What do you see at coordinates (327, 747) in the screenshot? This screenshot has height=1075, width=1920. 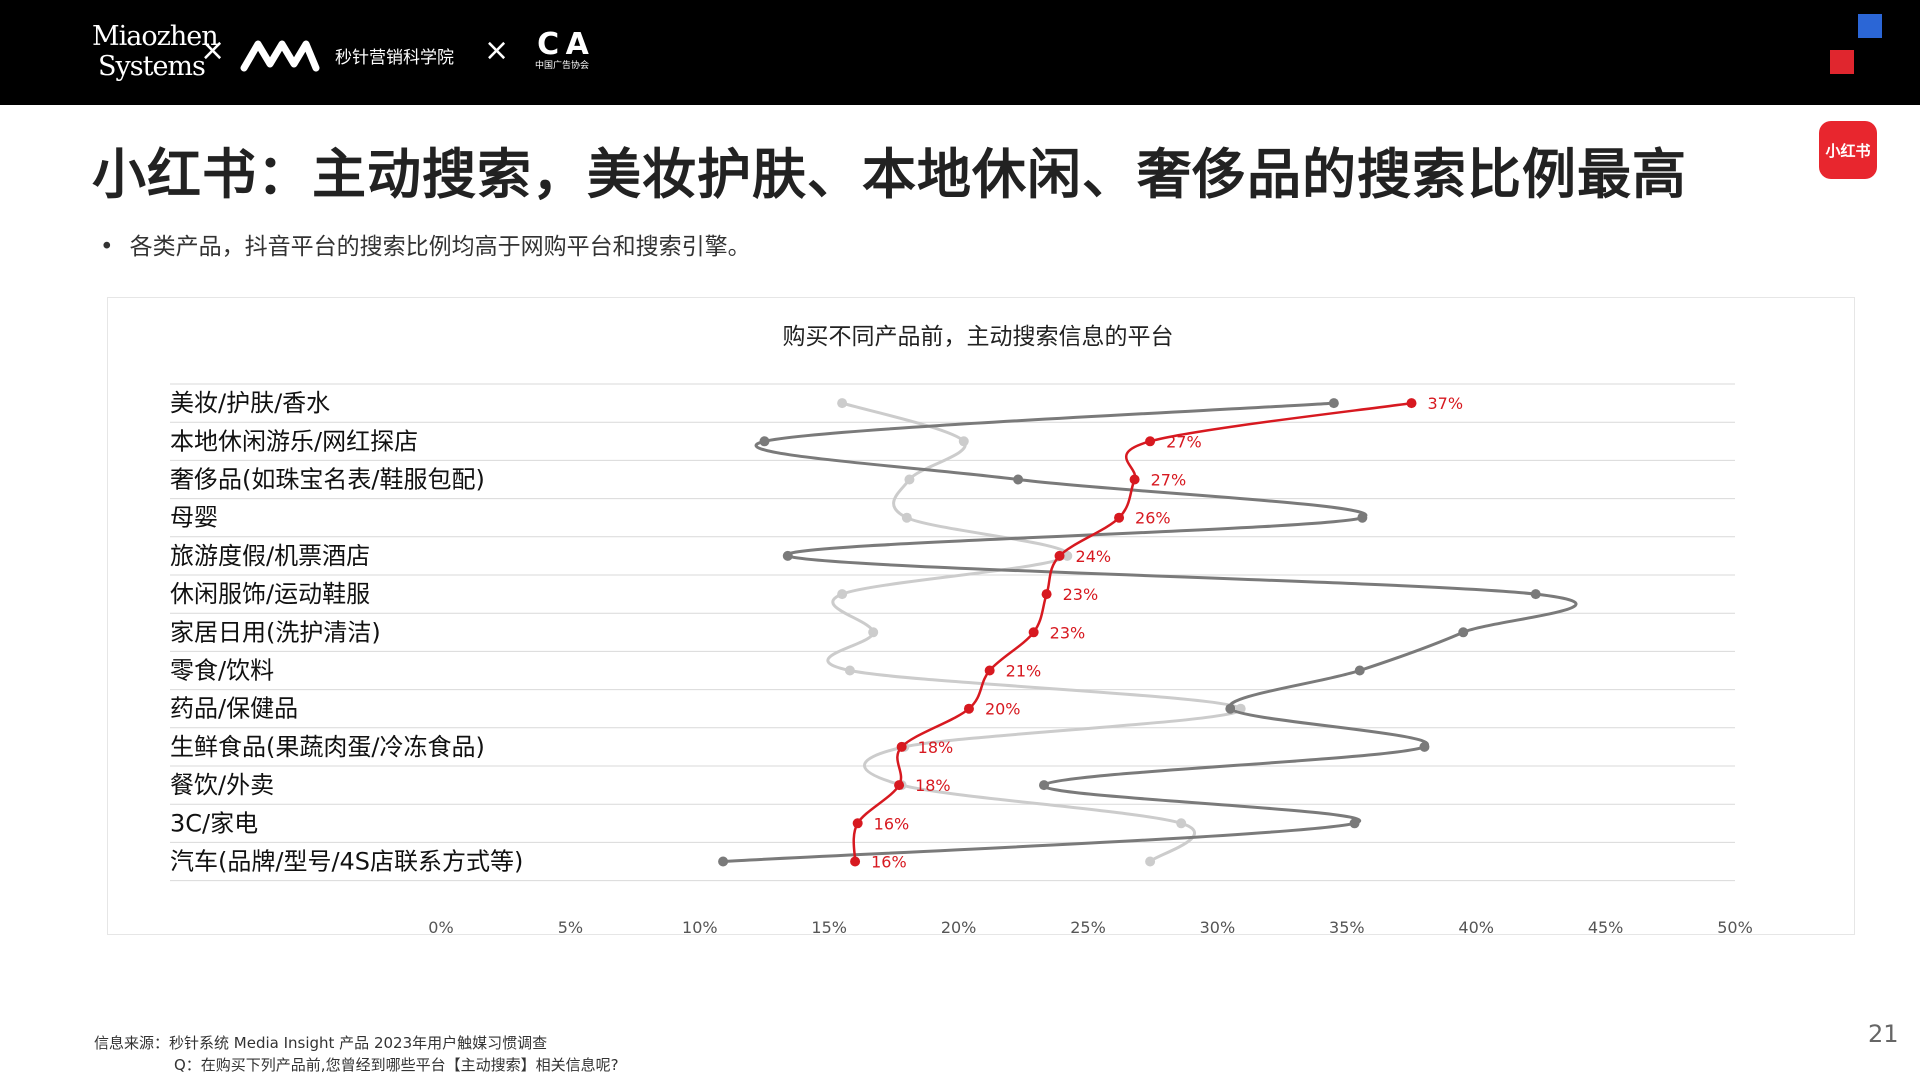 I see `category-label: 生鲜食品(果蔬肉蛋/冷冻食品)` at bounding box center [327, 747].